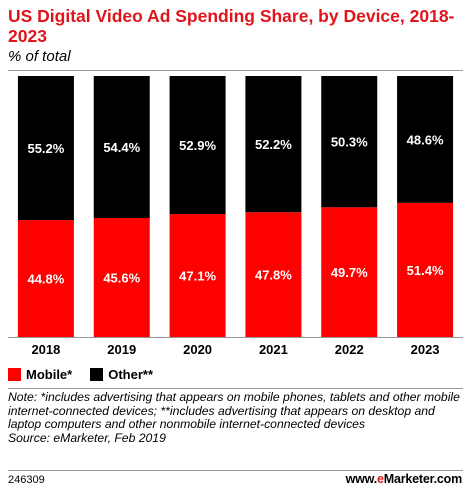  I want to click on legend-item-other: Other**, so click(121, 374).